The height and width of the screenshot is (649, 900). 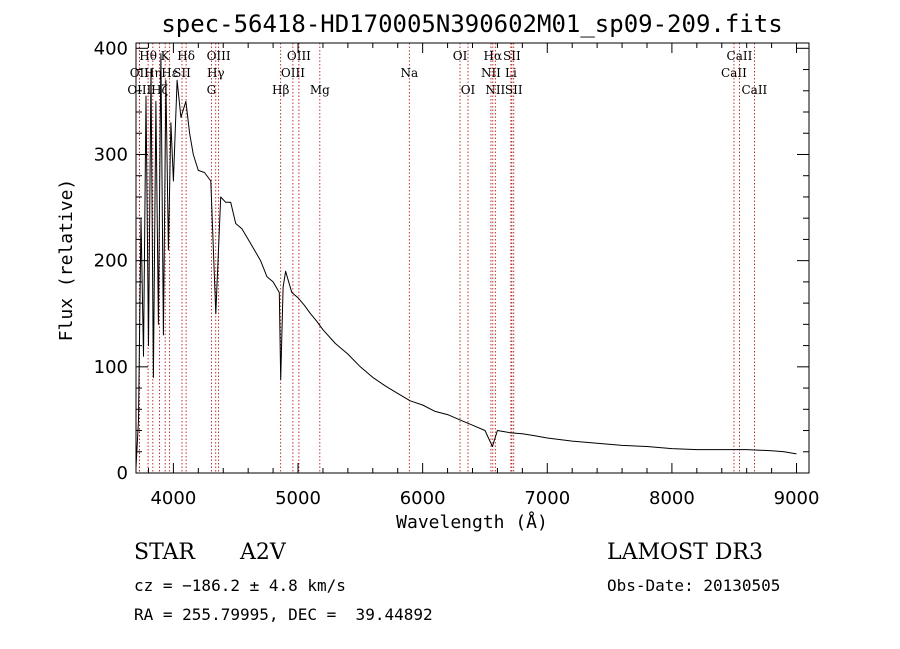 I want to click on line-label-19: NII, so click(x=491, y=73).